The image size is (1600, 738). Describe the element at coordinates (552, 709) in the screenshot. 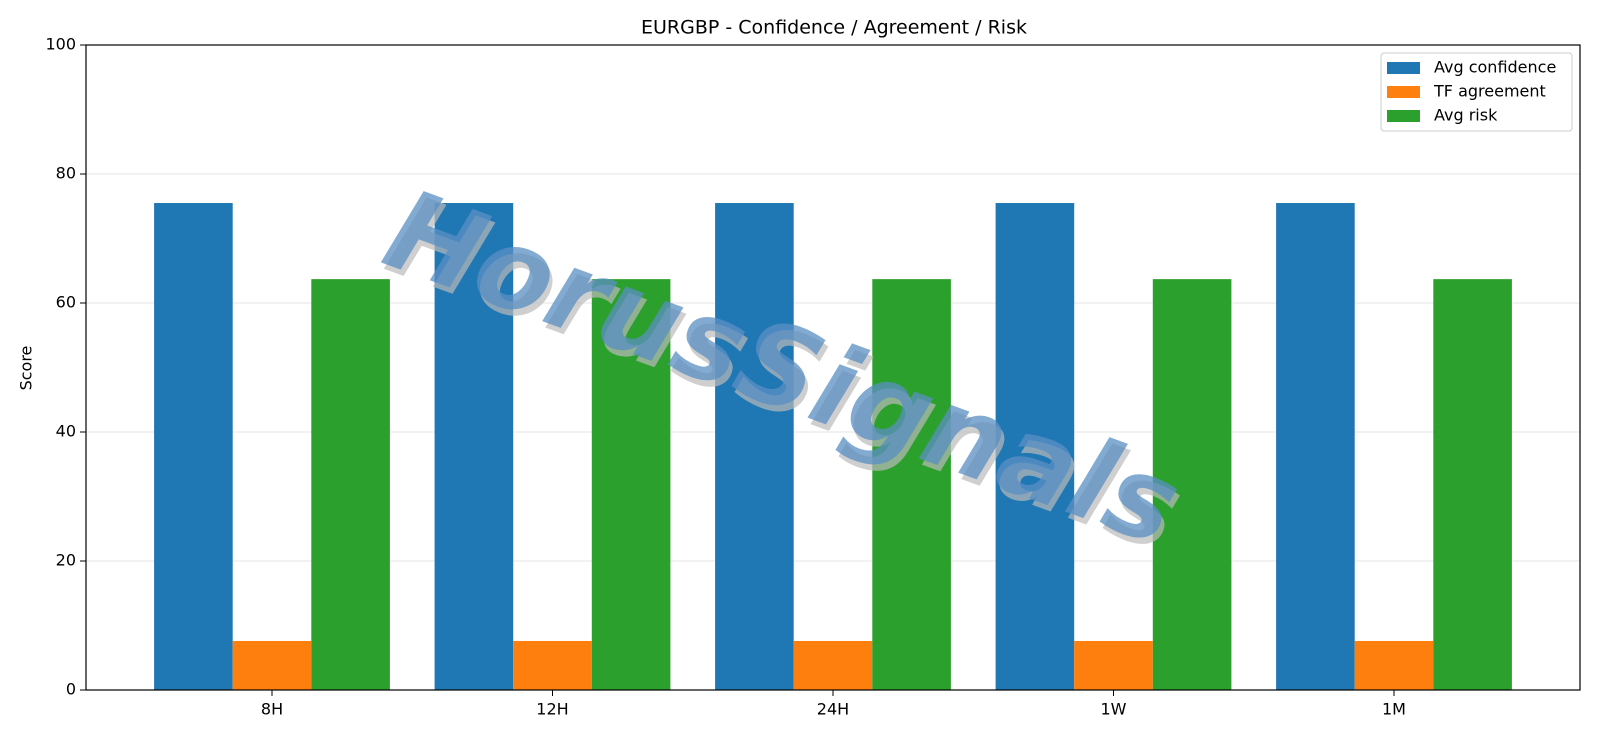

I see `x-tick-label: 12H` at that location.